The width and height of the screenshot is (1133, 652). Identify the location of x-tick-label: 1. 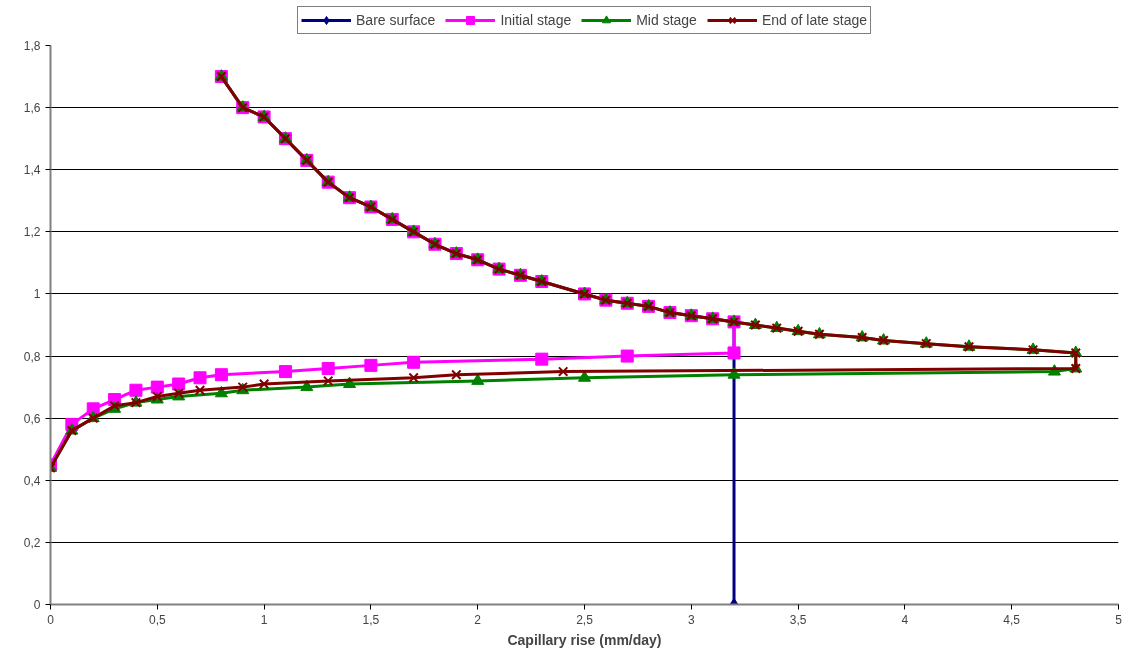
(264, 619).